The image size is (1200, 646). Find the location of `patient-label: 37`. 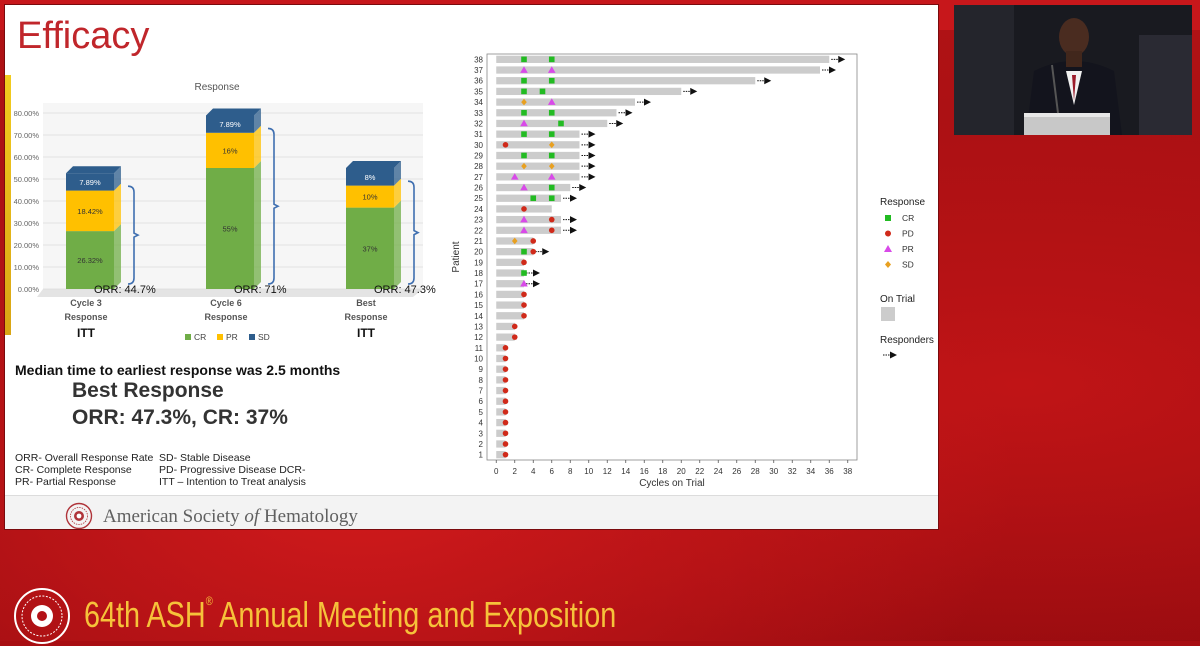

patient-label: 37 is located at coordinates (478, 70).